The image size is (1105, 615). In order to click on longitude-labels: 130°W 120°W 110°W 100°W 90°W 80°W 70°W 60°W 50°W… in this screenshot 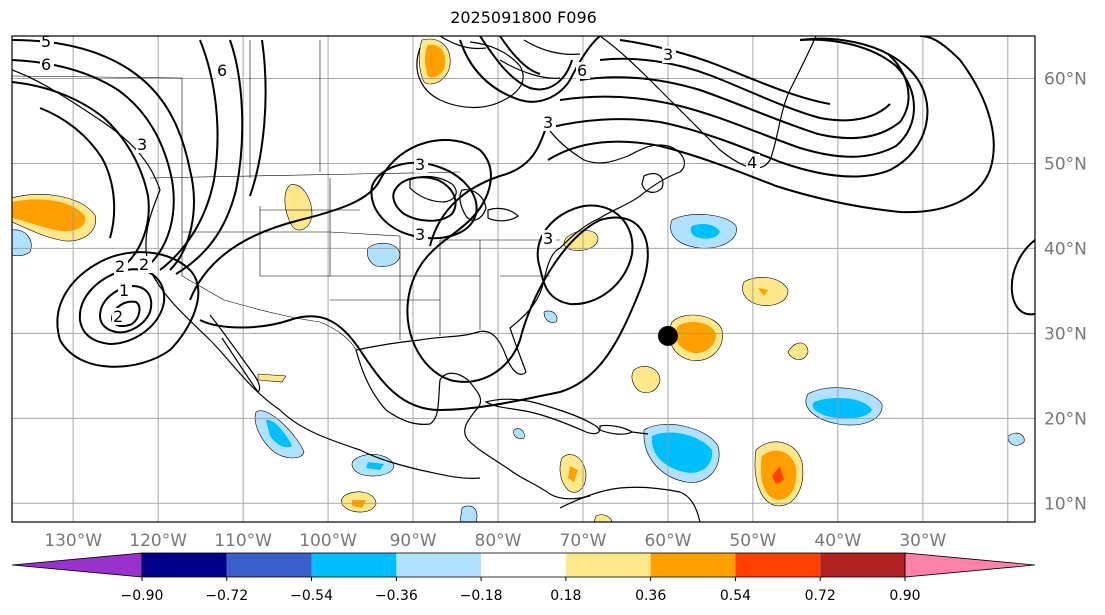, I will do `click(495, 541)`.